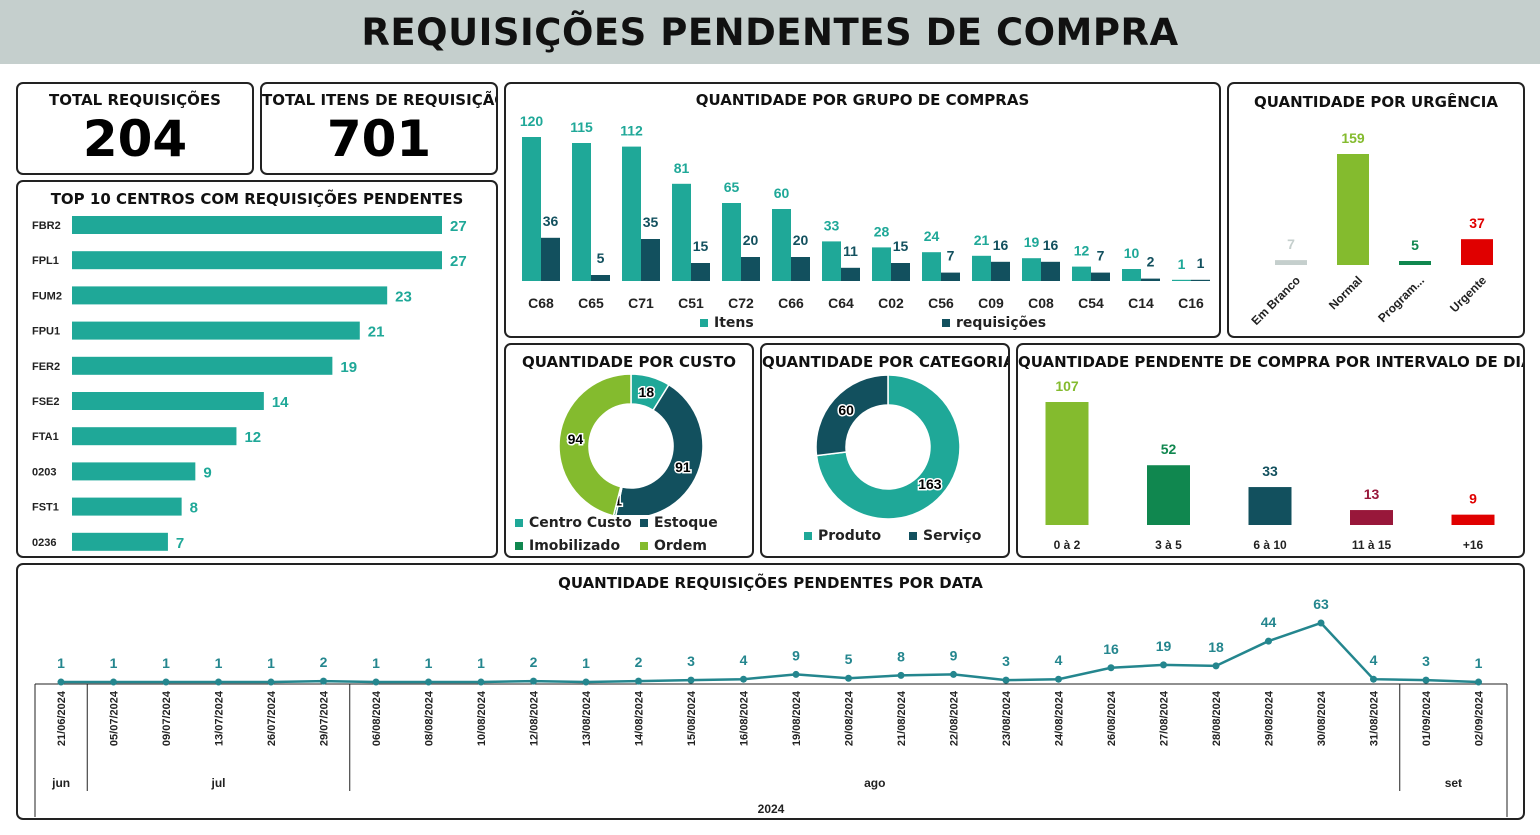 This screenshot has height=835, width=1540. Describe the element at coordinates (1415, 245) in the screenshot. I see `urgencia-value-label: 5` at that location.